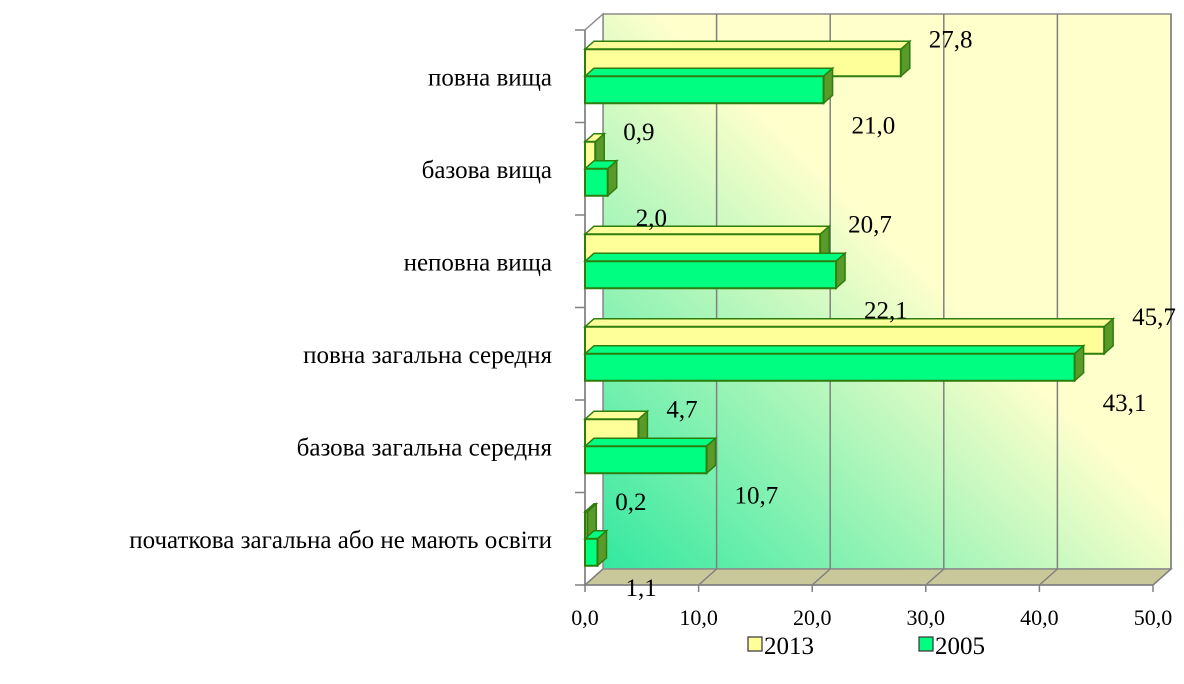  I want to click on data-label-2005: 22,1, so click(886, 310).